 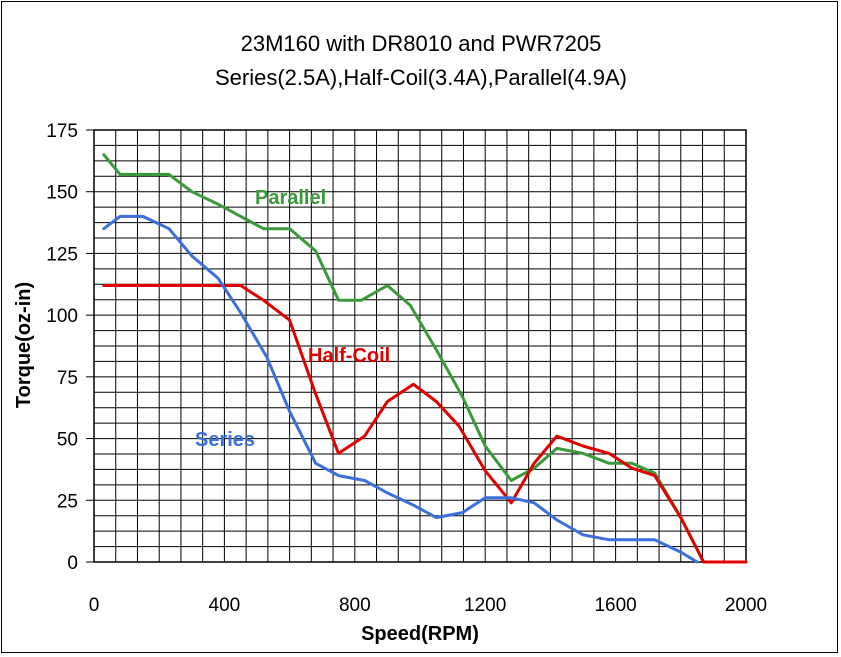 I want to click on y-tick-label: 50, so click(x=67, y=440).